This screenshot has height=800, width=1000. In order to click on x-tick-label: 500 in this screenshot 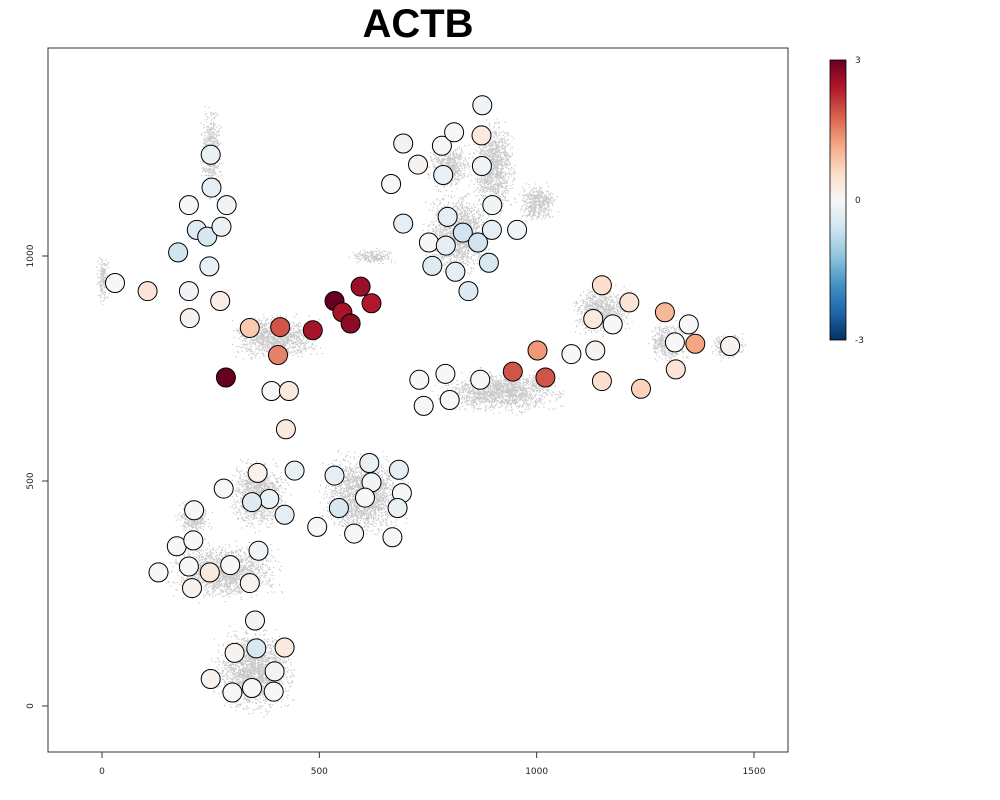, I will do `click(319, 772)`.